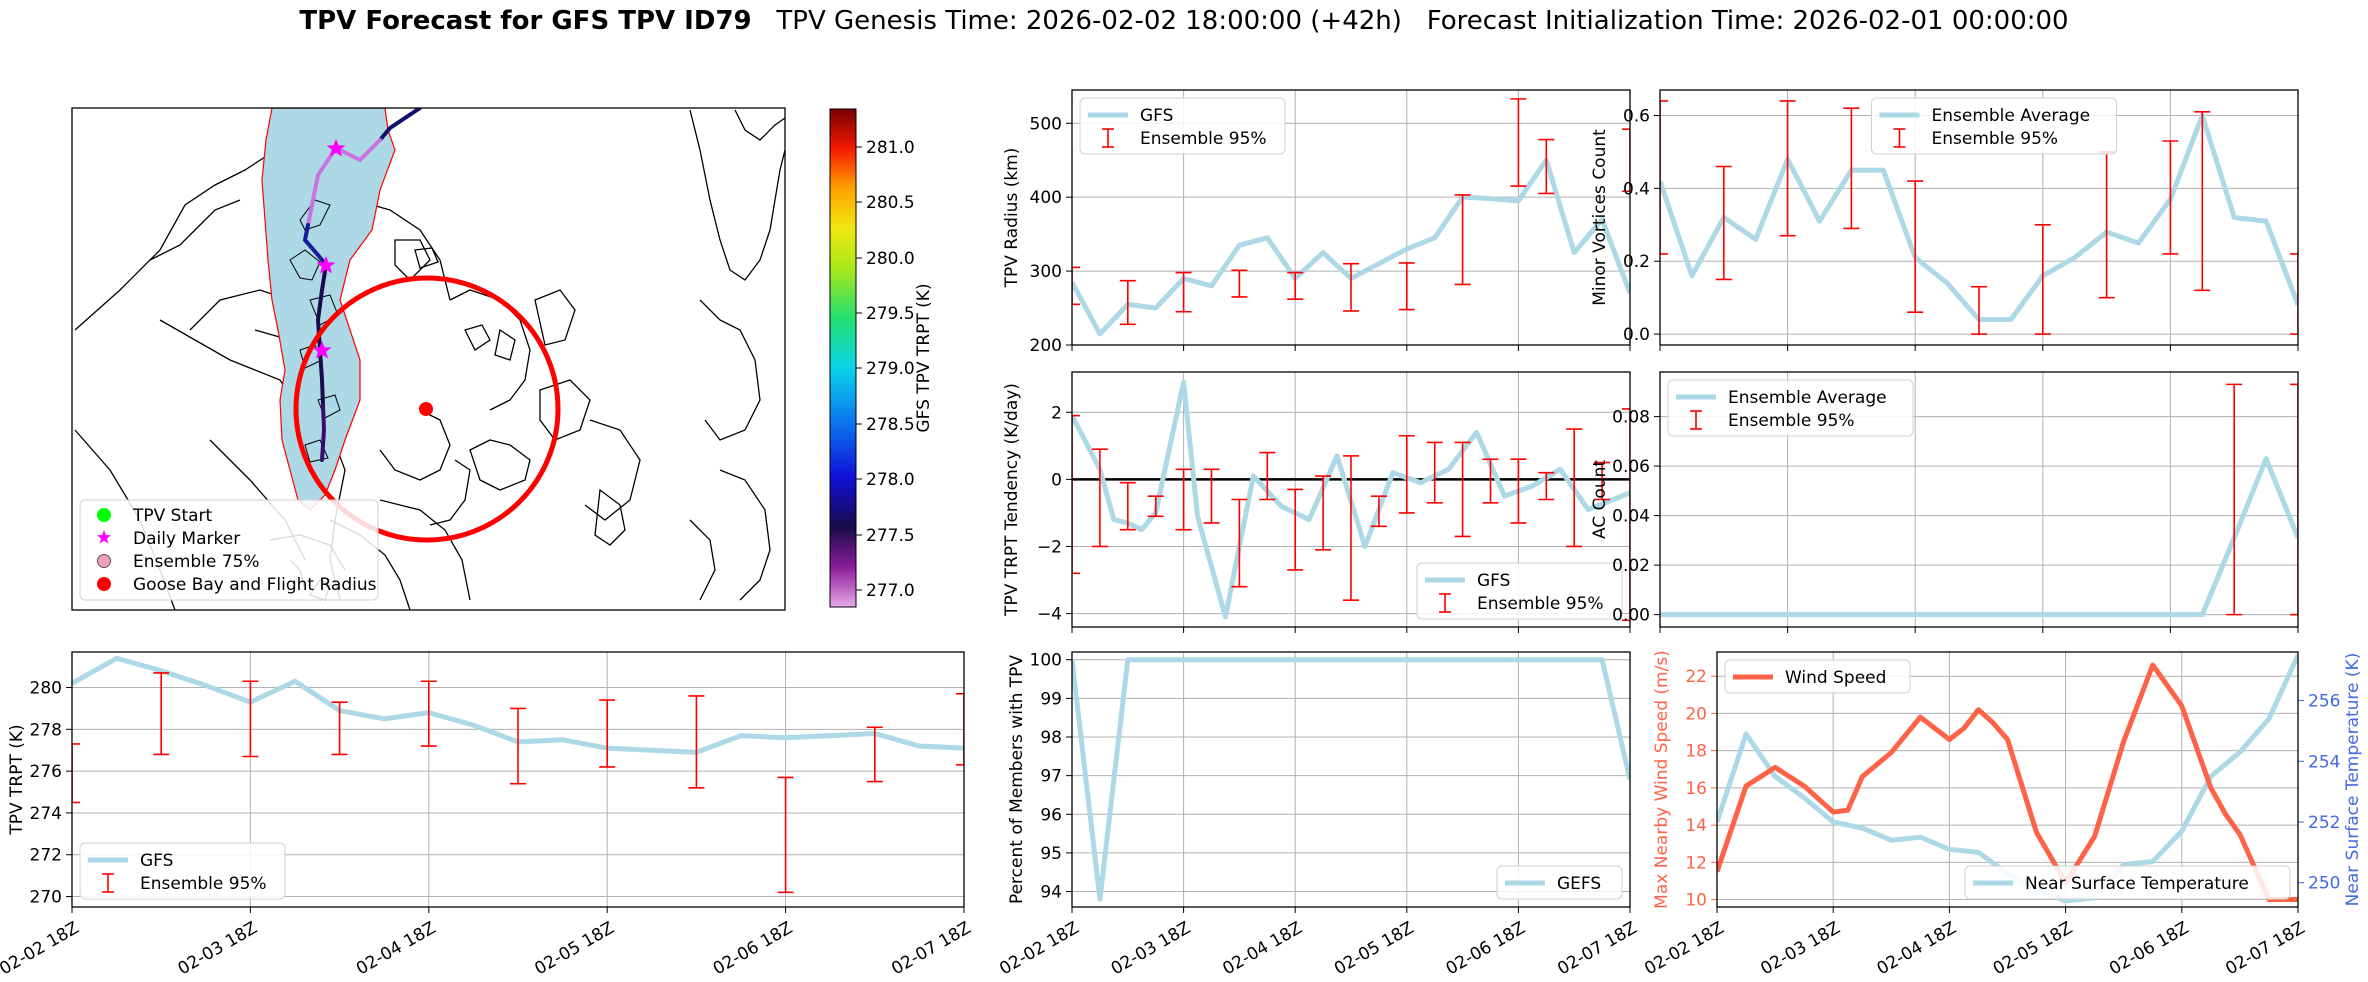 The width and height of the screenshot is (2368, 982). What do you see at coordinates (1696, 789) in the screenshot?
I see `y-tick-label: 16` at bounding box center [1696, 789].